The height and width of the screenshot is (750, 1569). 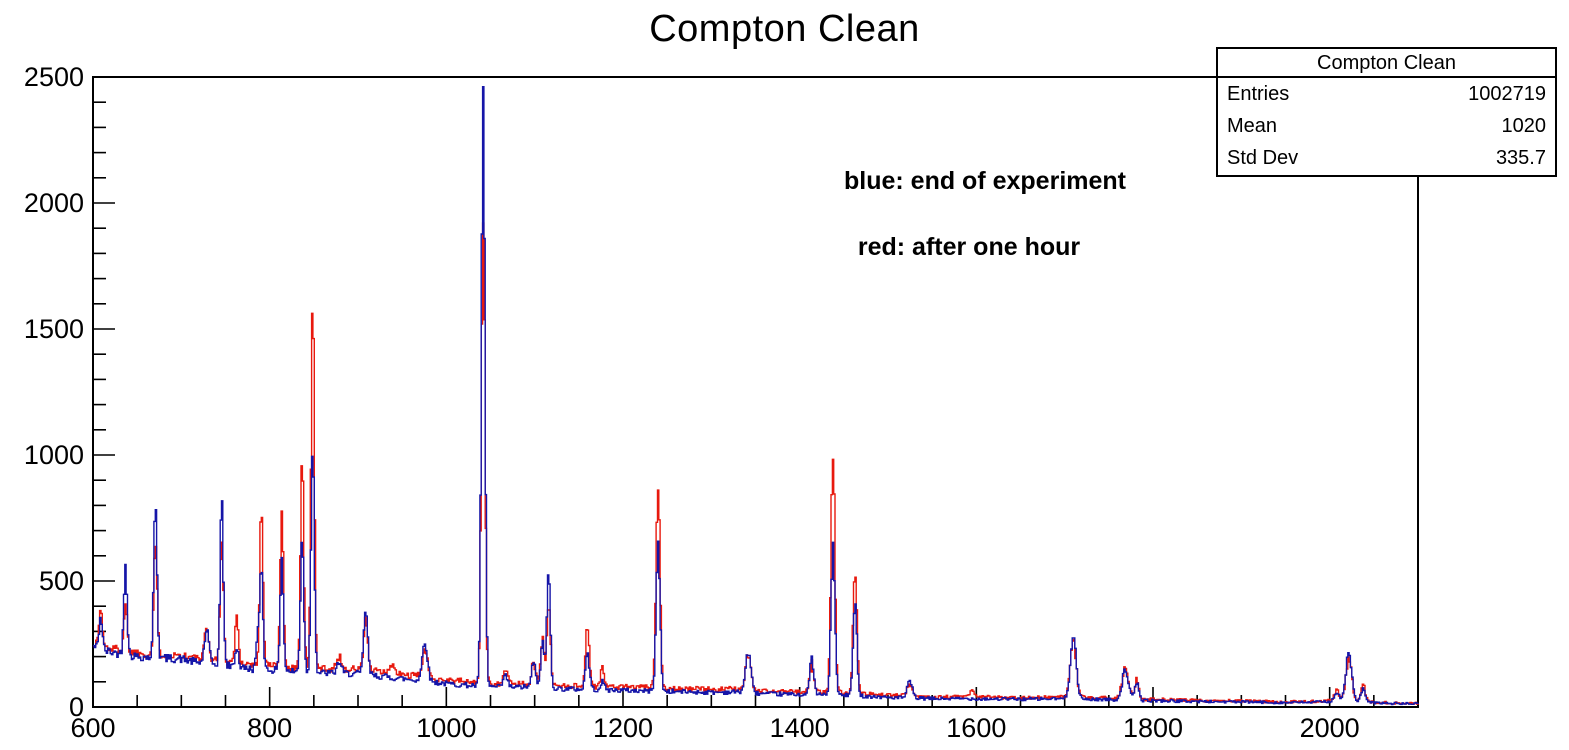 I want to click on annotation-blue-series: blue: end of experiment, so click(x=985, y=181).